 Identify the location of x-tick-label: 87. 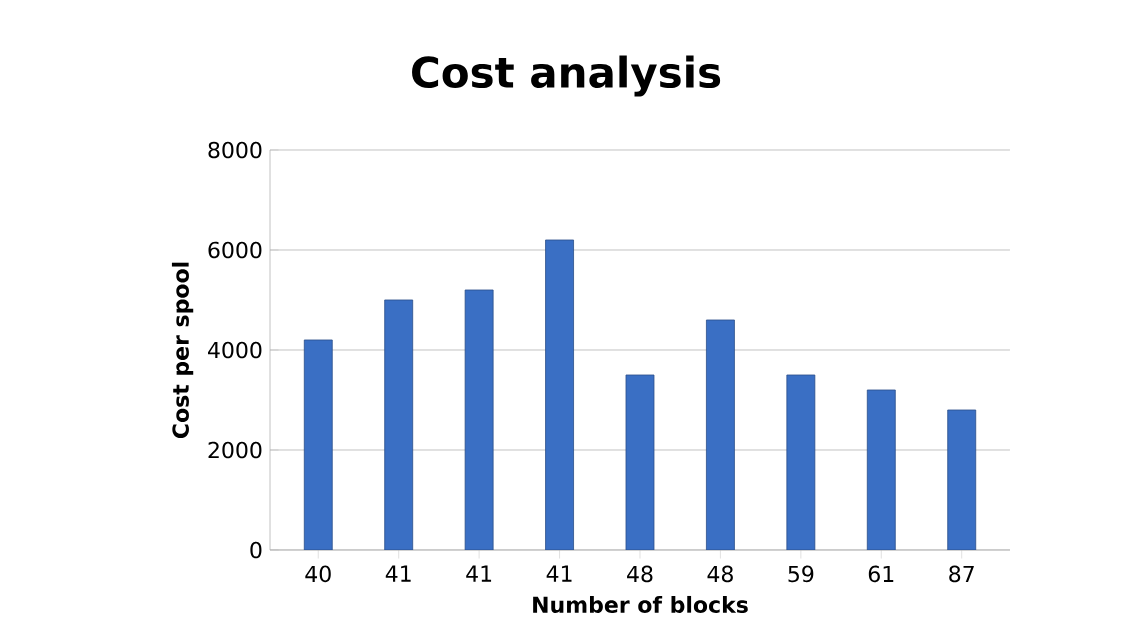
(961, 574).